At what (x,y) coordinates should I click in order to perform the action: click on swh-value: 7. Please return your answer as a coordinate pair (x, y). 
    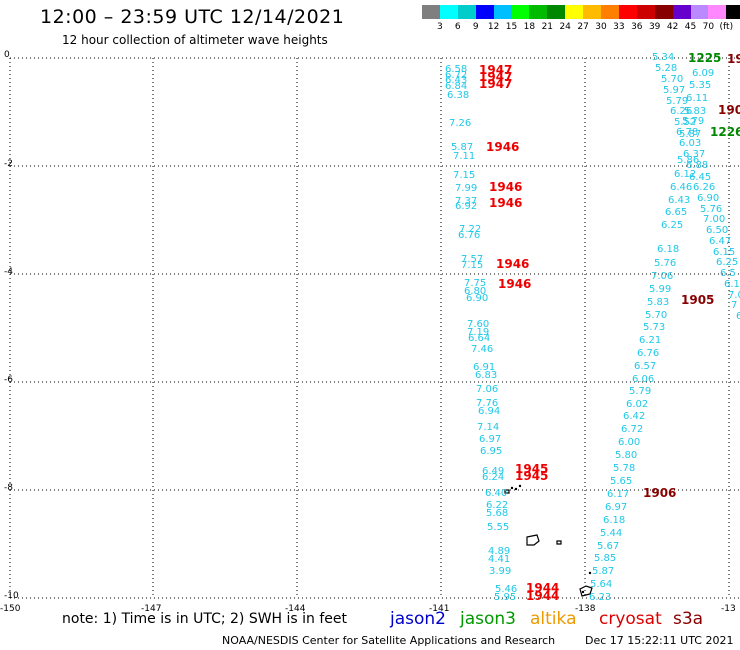
    Looking at the image, I should click on (734, 305).